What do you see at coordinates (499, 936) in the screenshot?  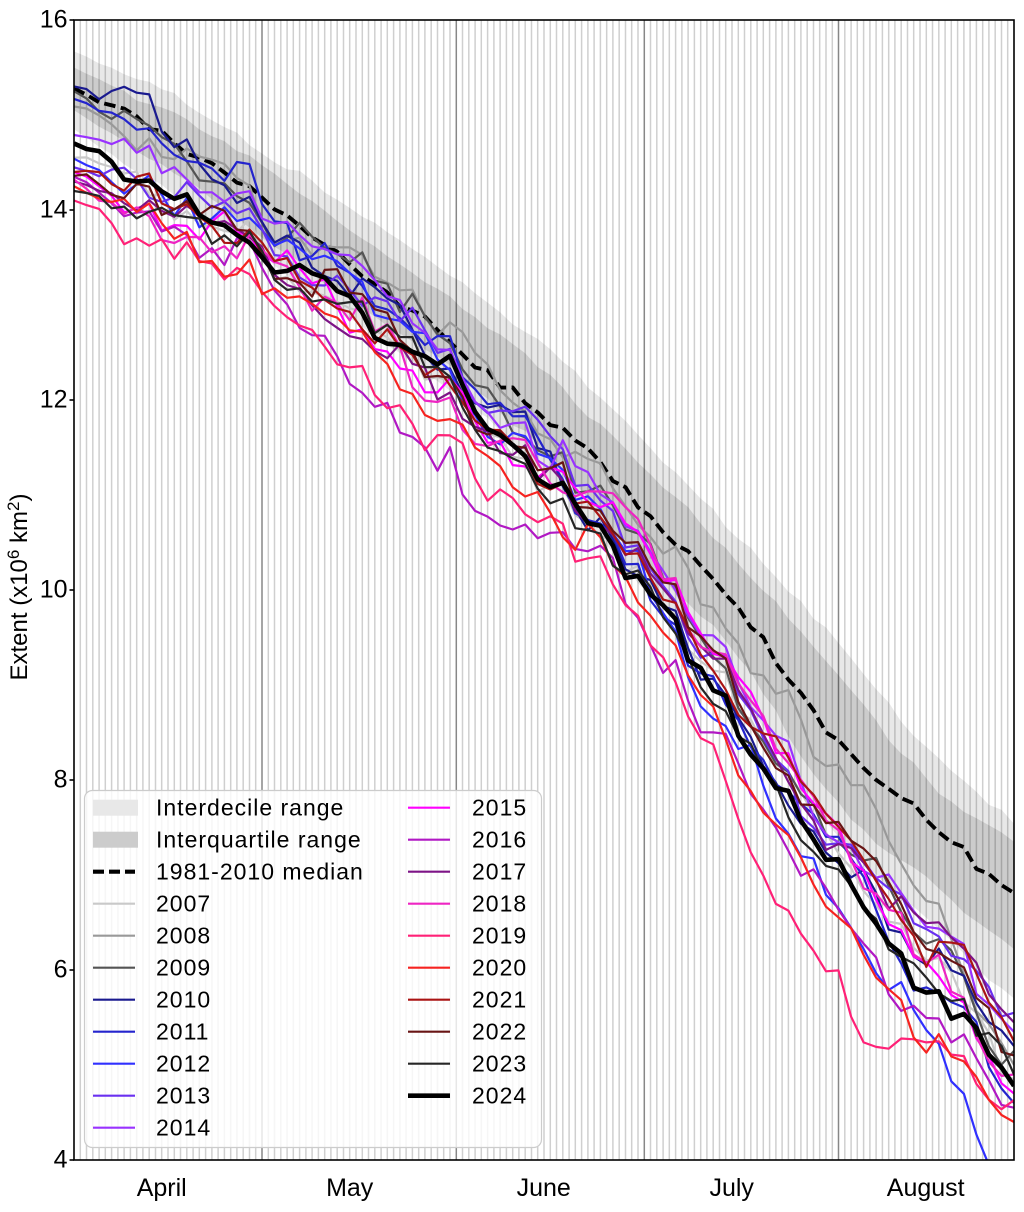 I see `svg-text: 2019` at bounding box center [499, 936].